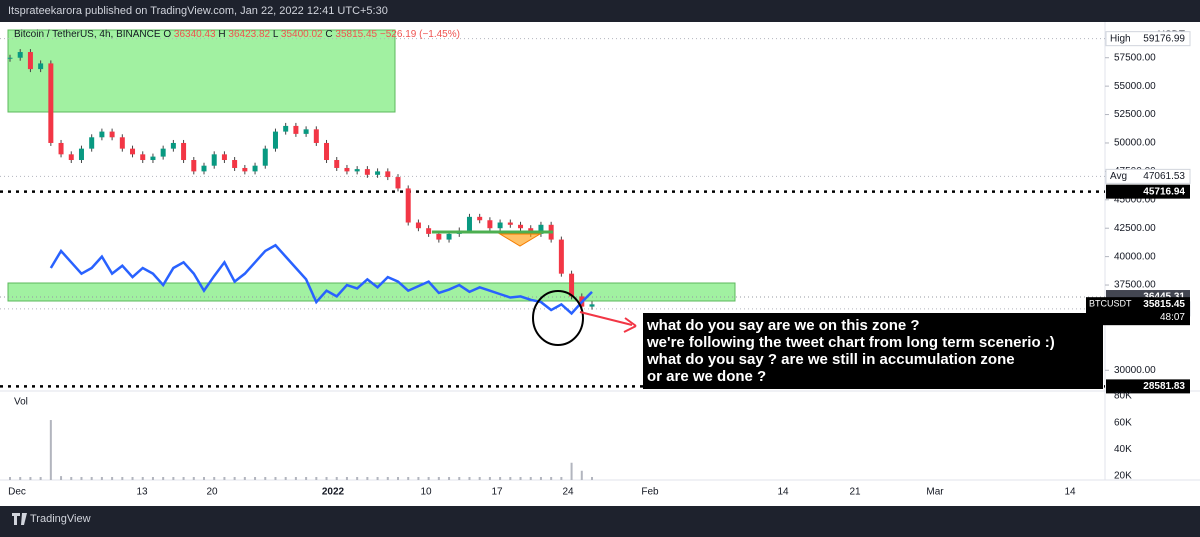 This screenshot has height=537, width=1200. Describe the element at coordinates (1123, 449) in the screenshot. I see `vol-tick-label: 40K` at that location.